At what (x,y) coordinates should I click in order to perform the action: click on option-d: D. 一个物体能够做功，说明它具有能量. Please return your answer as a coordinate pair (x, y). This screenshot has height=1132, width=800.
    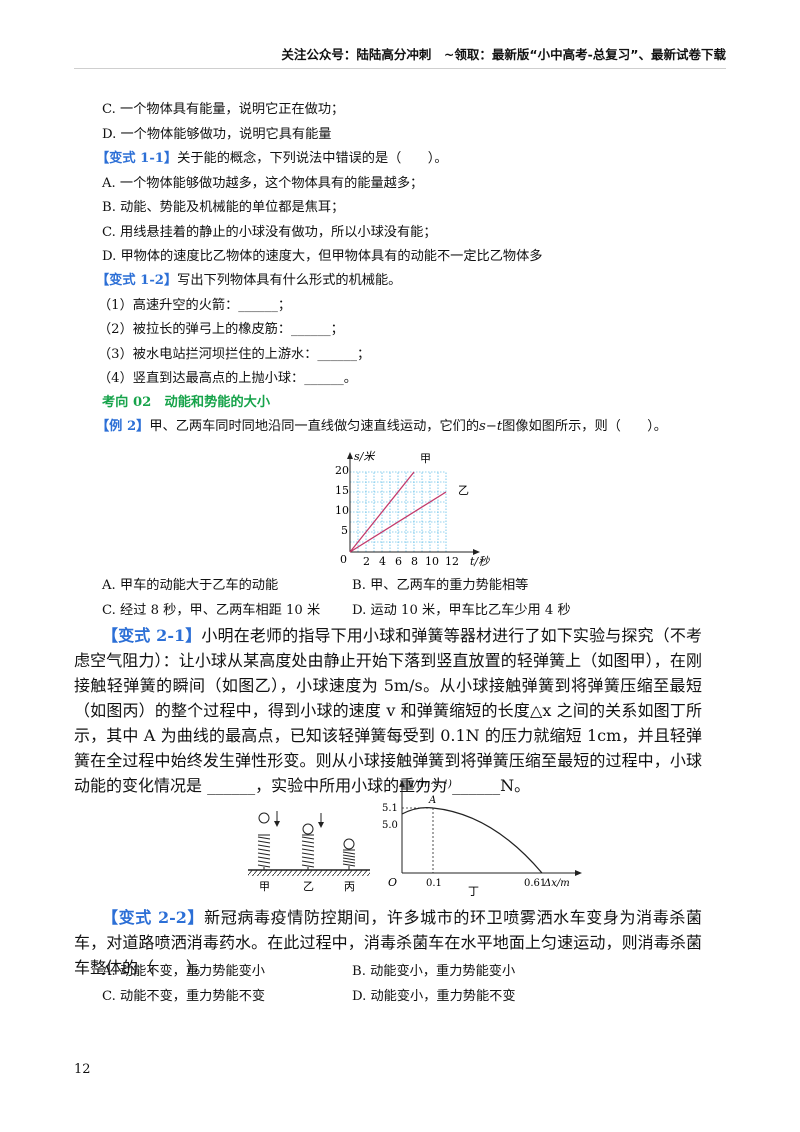
    Looking at the image, I should click on (217, 134).